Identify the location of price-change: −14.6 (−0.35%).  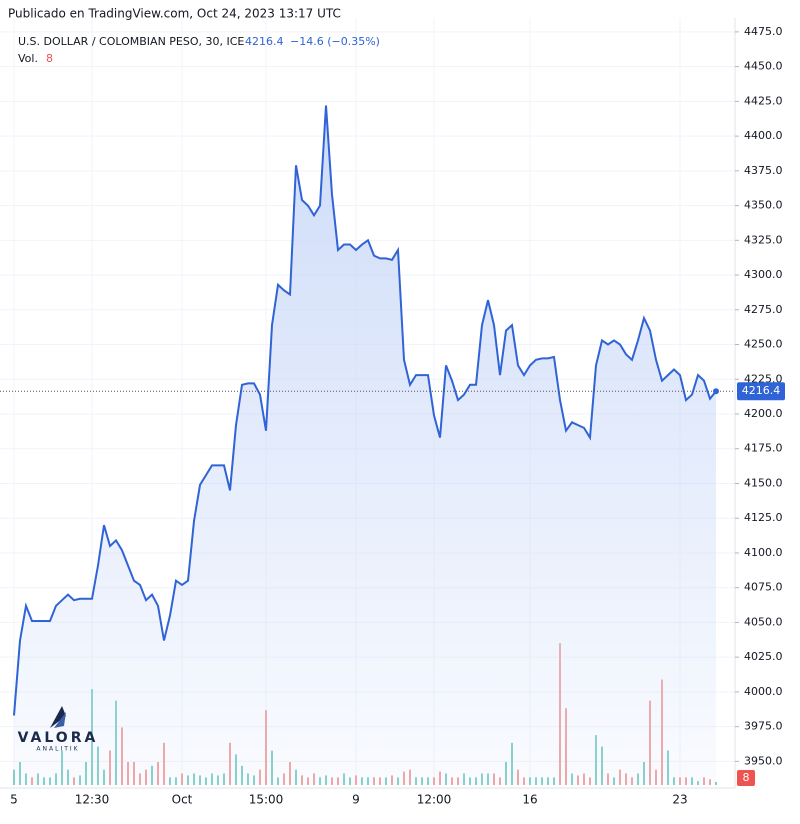
(335, 41).